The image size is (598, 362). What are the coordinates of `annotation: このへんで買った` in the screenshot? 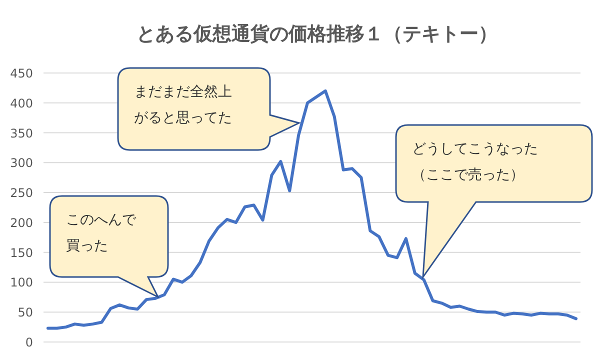 It's located at (101, 233).